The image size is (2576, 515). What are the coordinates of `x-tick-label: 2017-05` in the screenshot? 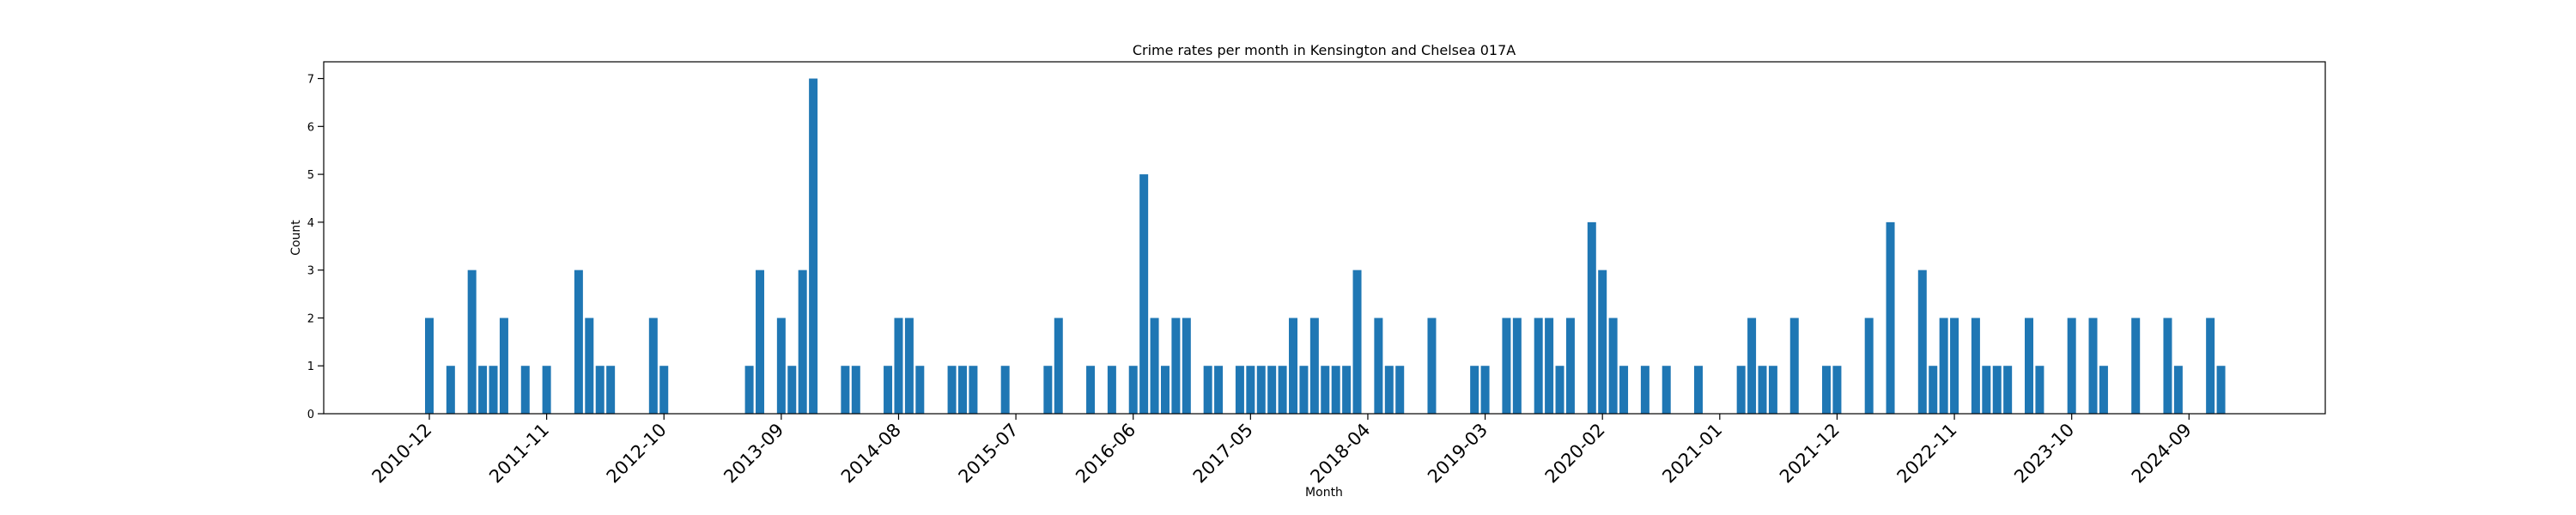 It's located at (1223, 454).